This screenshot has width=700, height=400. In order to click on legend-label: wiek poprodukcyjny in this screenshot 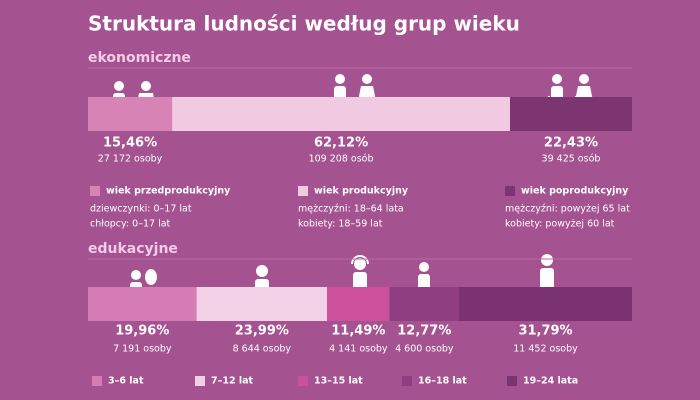, I will do `click(575, 191)`.